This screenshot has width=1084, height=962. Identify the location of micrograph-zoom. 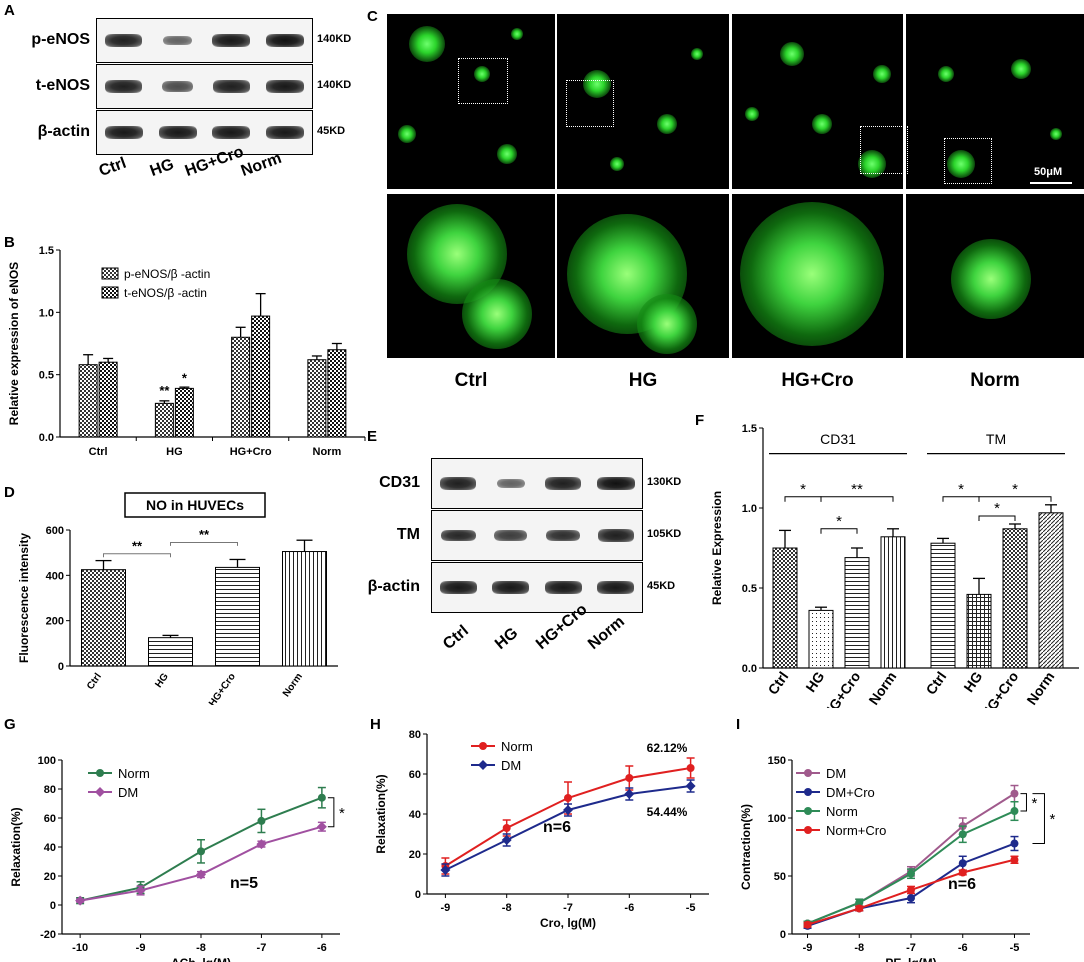
(471, 276).